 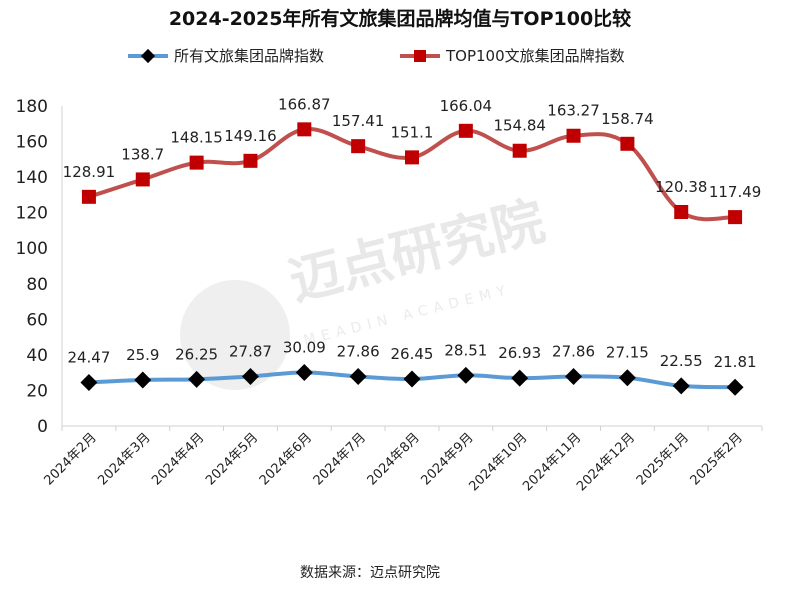 What do you see at coordinates (89, 172) in the screenshot?
I see `data-label-series-2: 128.91` at bounding box center [89, 172].